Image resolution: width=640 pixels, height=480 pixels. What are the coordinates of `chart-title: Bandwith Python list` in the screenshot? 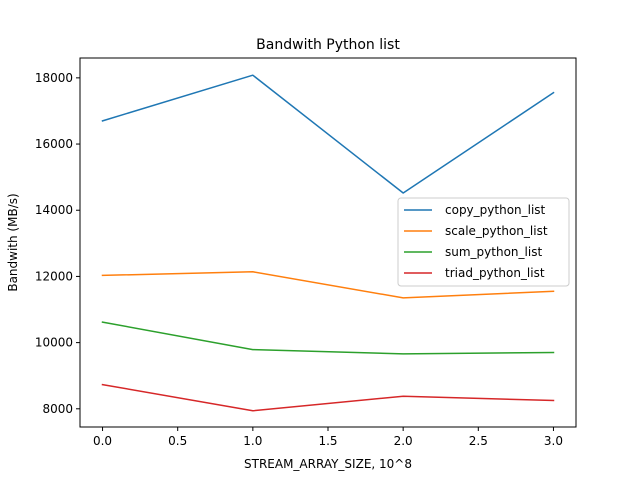 It's located at (328, 45).